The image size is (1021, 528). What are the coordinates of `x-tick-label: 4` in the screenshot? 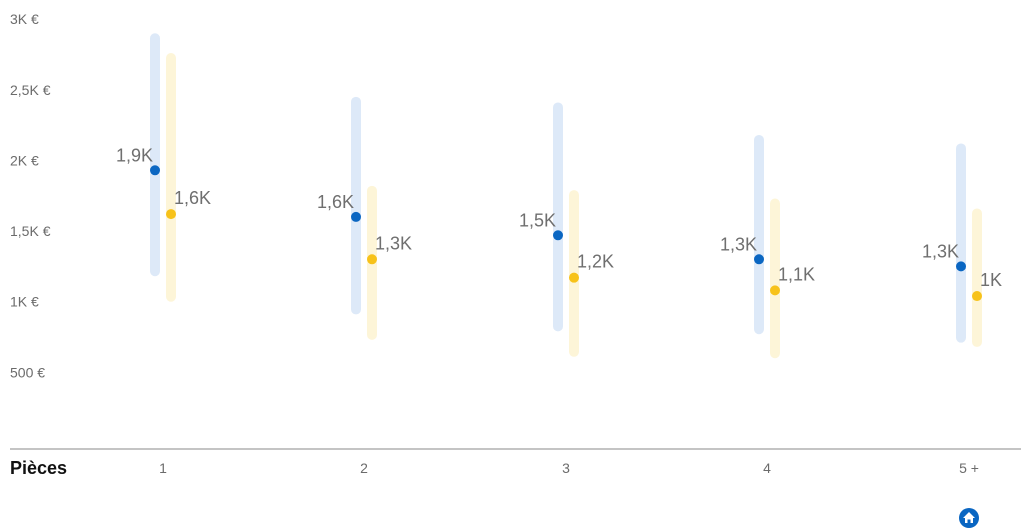 It's located at (767, 468).